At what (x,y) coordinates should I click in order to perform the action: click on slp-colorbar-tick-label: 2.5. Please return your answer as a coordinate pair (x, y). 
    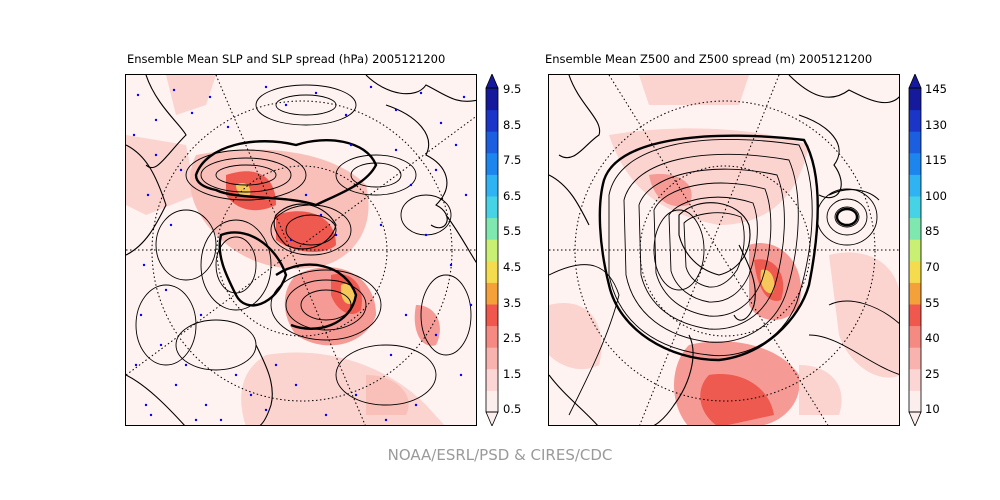
    Looking at the image, I should click on (512, 338).